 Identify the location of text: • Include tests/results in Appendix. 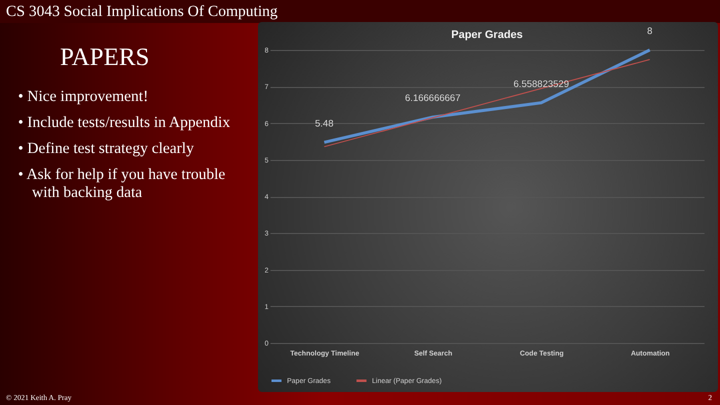
(125, 123).